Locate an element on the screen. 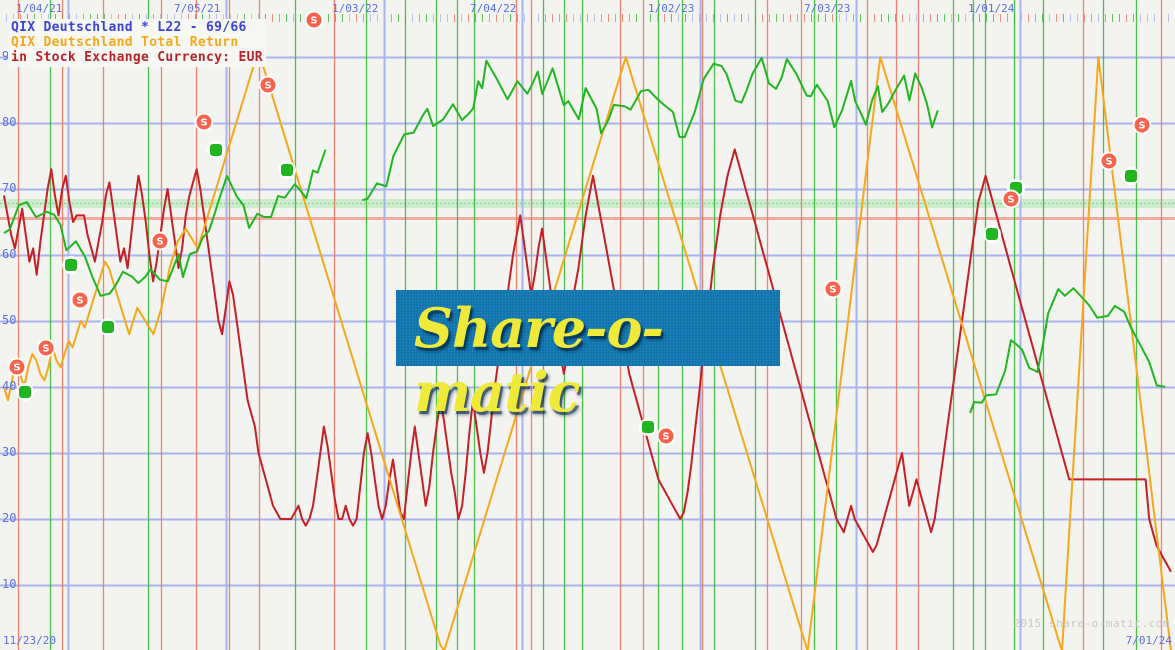 The width and height of the screenshot is (1175, 650). y-tick-label: 10 is located at coordinates (9, 584).